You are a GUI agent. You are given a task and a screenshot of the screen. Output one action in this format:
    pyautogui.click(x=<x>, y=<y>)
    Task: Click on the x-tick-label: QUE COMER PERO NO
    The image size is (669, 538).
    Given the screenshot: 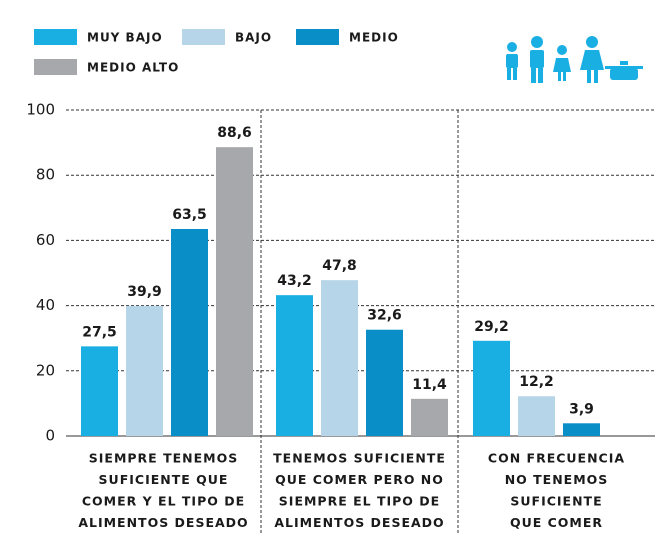 What is the action you would take?
    pyautogui.click(x=359, y=479)
    